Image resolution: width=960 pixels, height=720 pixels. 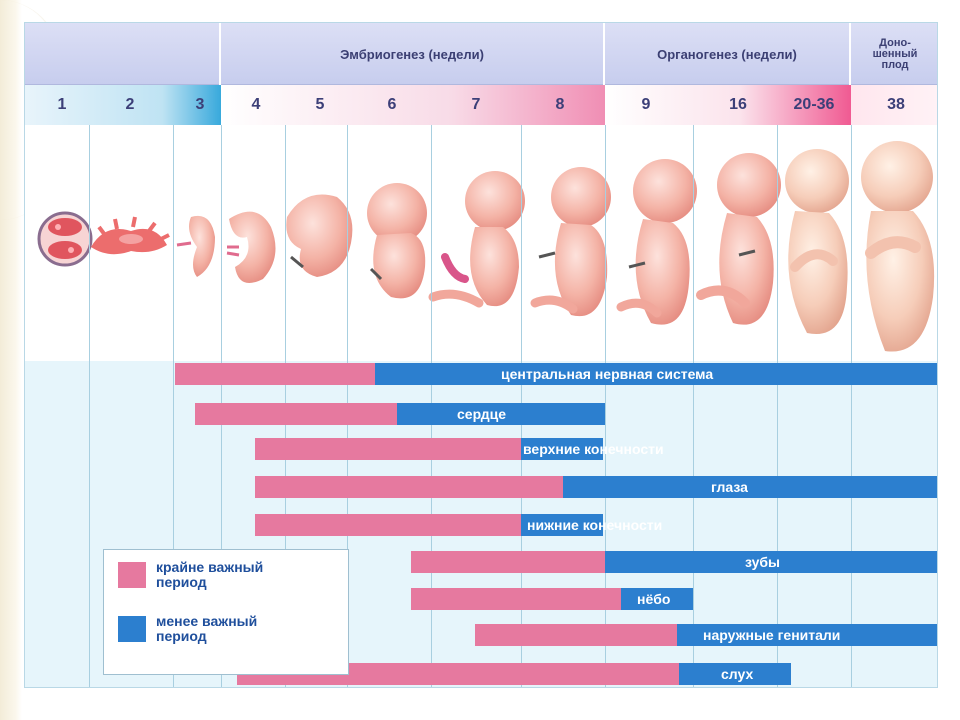 I want to click on bar-hearing-less, so click(x=735, y=674).